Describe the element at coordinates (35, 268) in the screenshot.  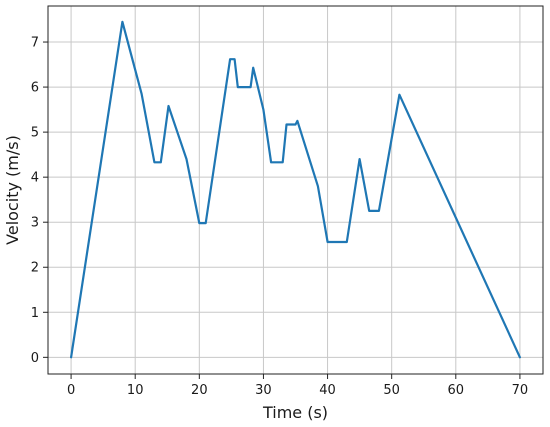
I see `y-tick-label: 2` at that location.